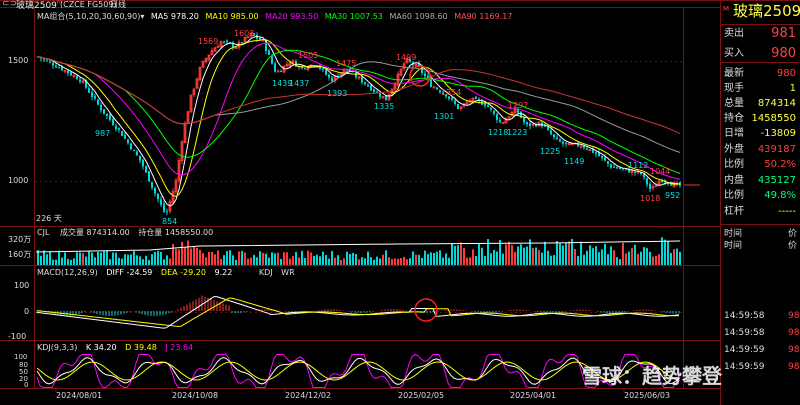  I want to click on quote-row: 总量 874314, so click(760, 104).